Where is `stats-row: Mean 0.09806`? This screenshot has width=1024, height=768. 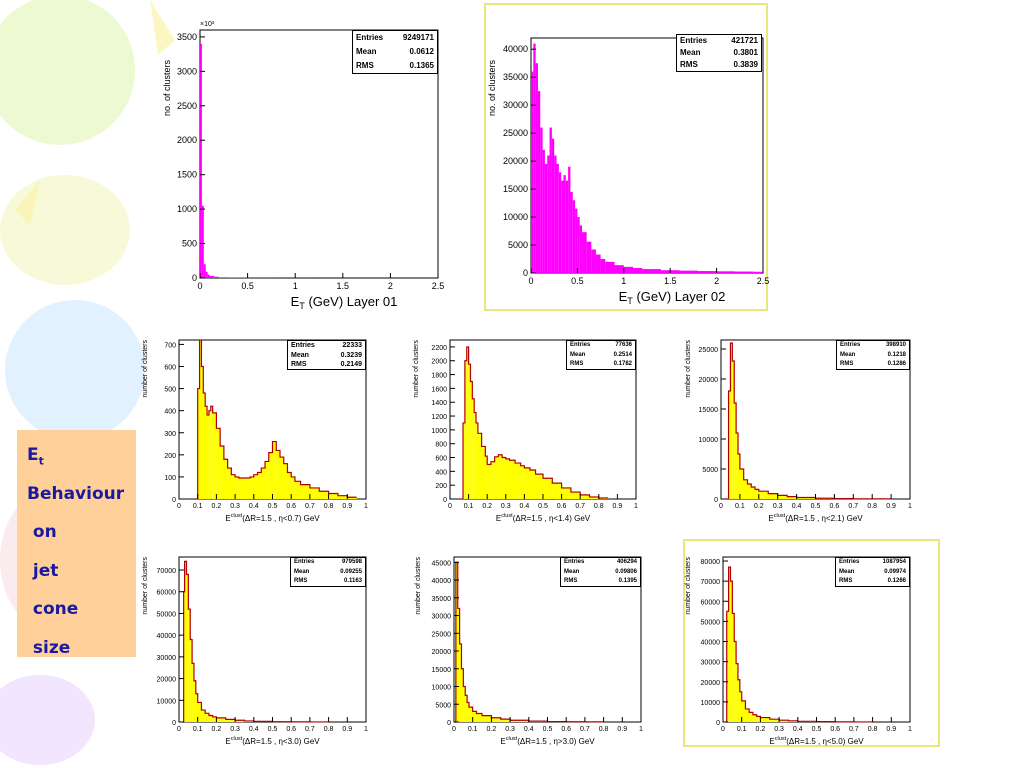
stats-row: Mean 0.09806 is located at coordinates (600, 573).